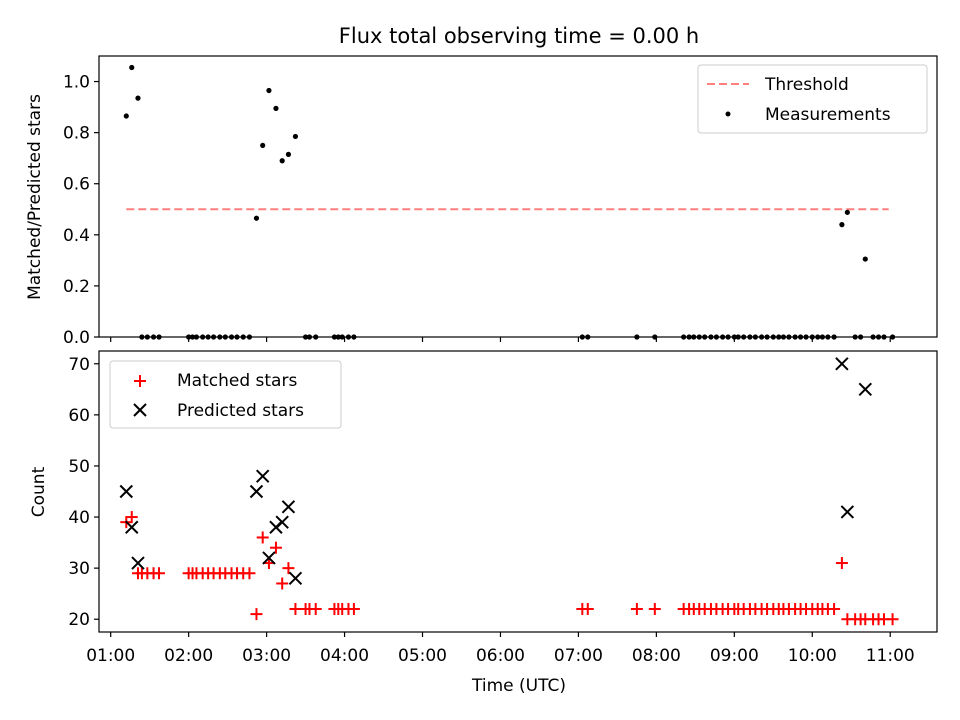 This screenshot has width=960, height=720. I want to click on bottom-legend: Matched stars Predicted stars, so click(225, 394).